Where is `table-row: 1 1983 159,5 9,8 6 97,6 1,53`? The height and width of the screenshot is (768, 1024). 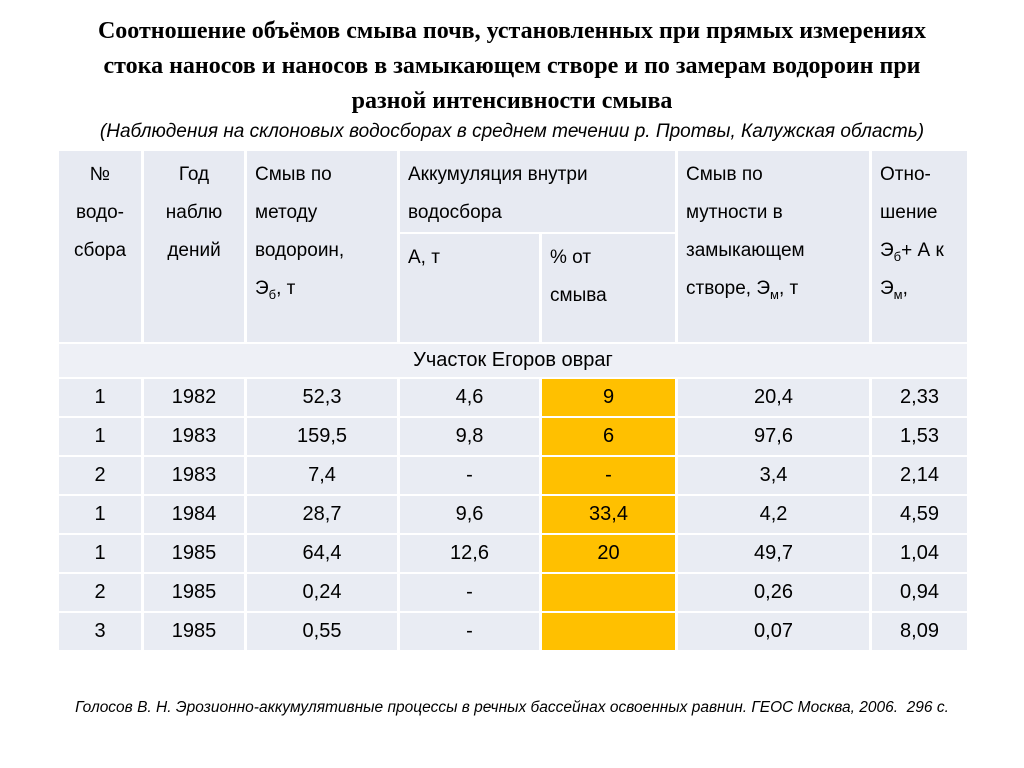
table-row: 1 1983 159,5 9,8 6 97,6 1,53 is located at coordinates (513, 437).